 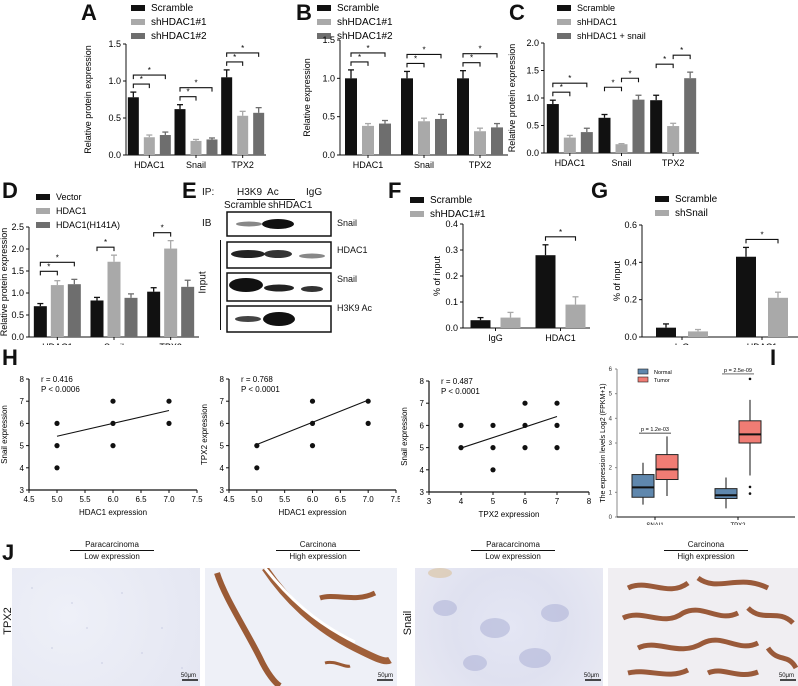 I want to click on svg-text: SNAI1, so click(x=655, y=524).